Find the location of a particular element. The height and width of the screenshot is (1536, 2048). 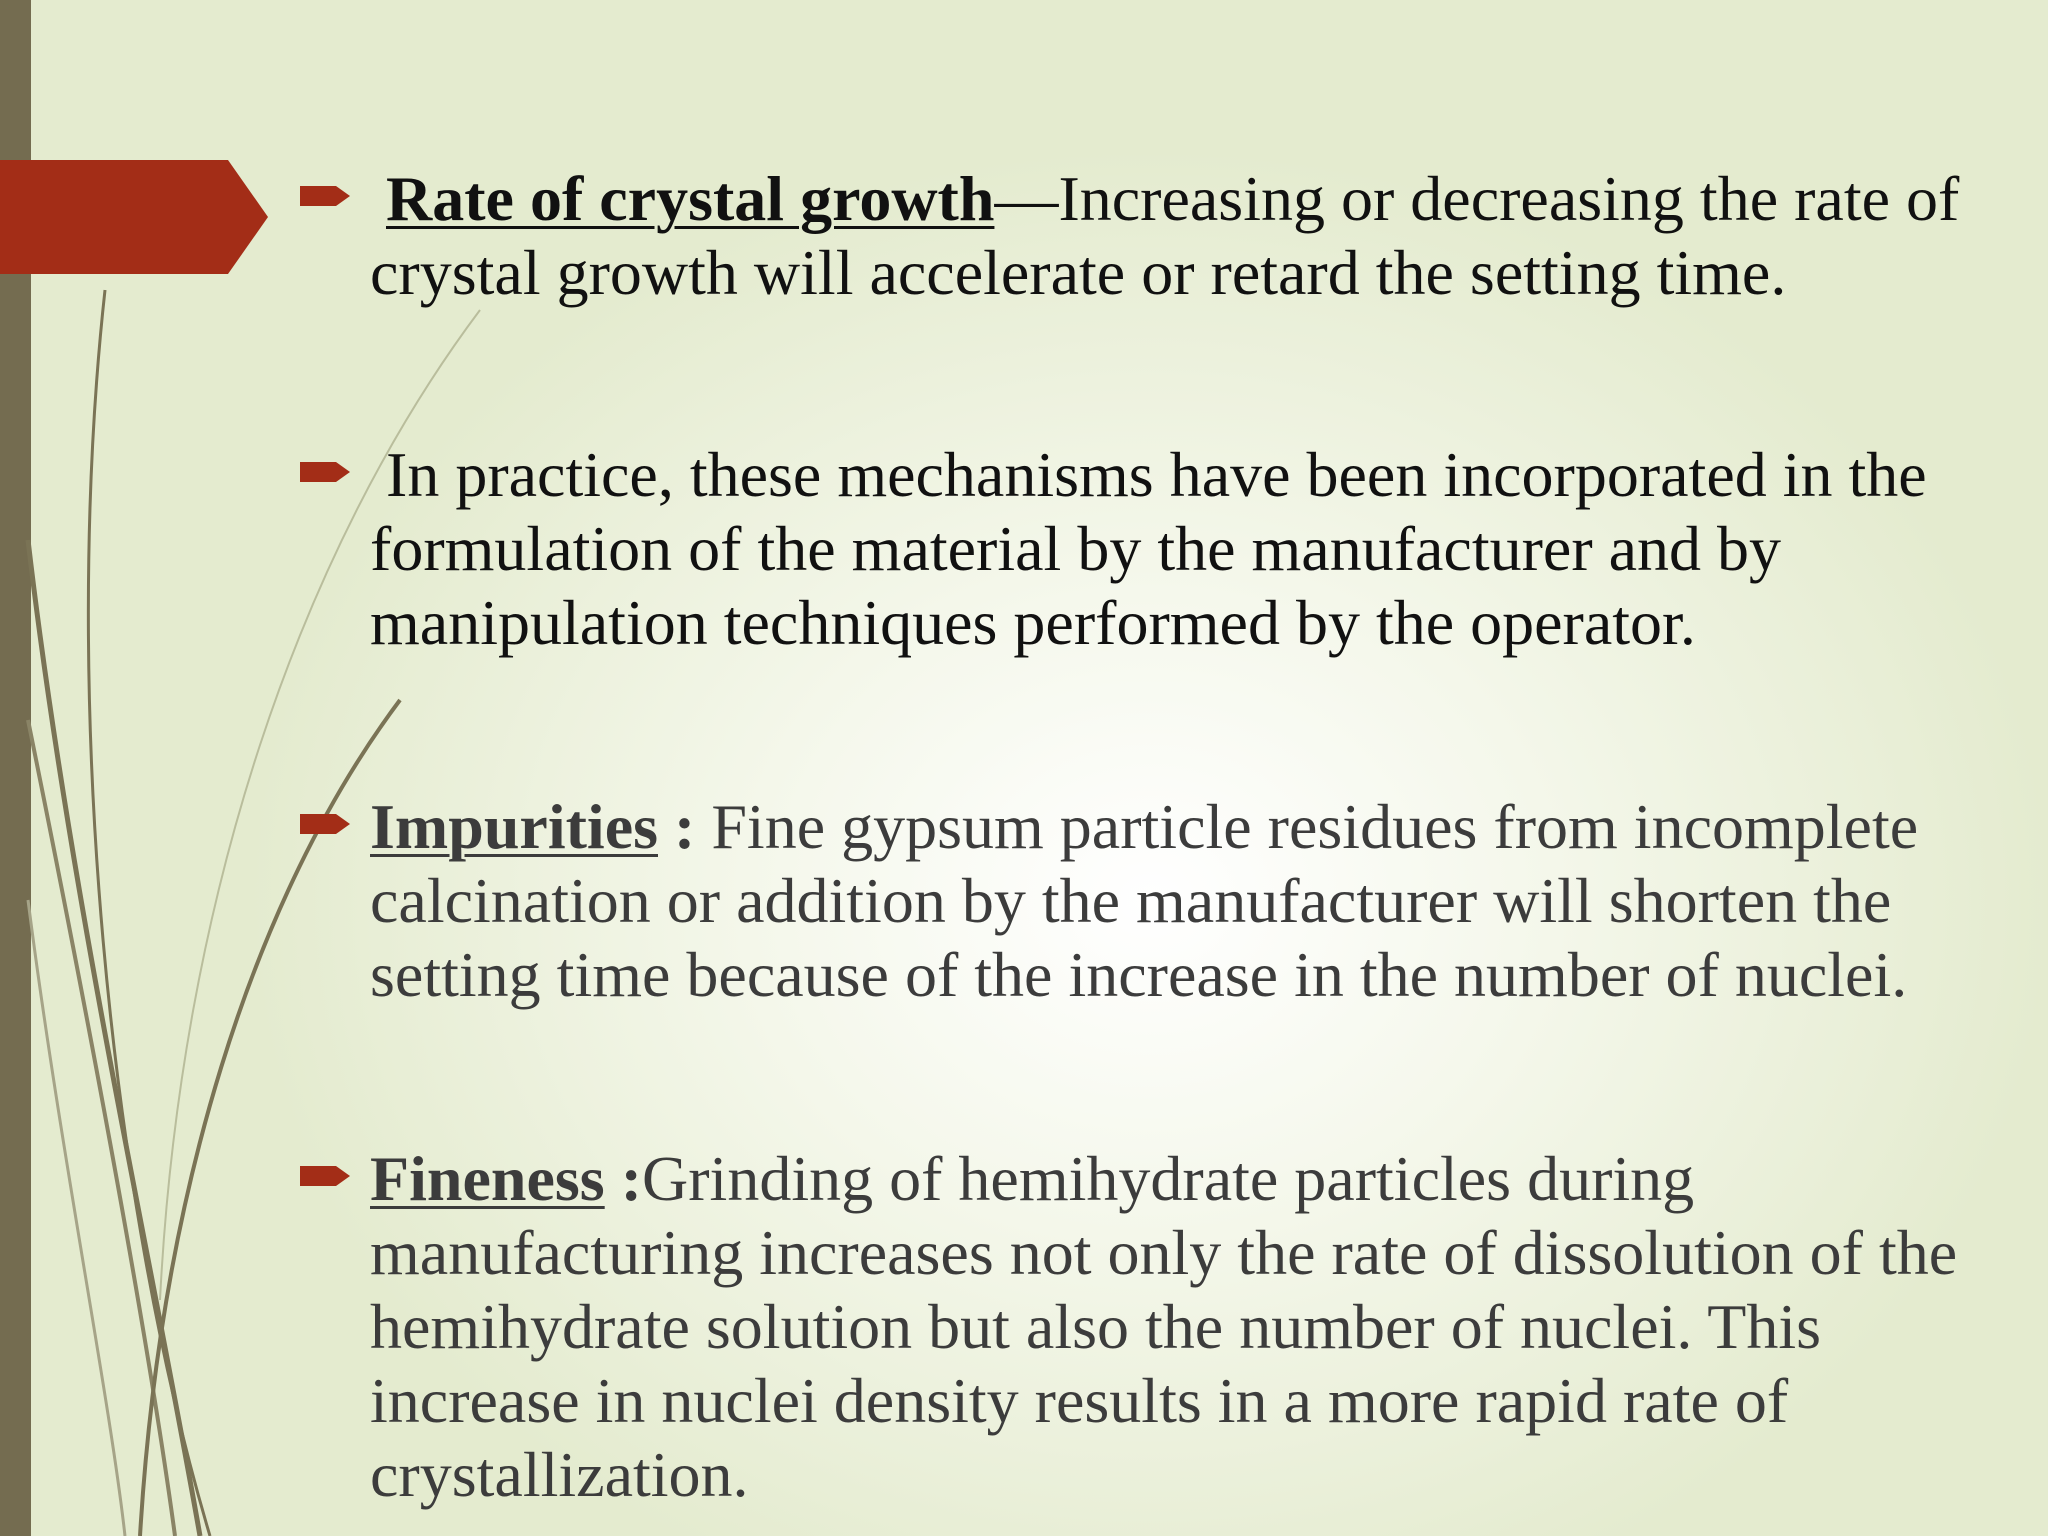

red-arrow-banner is located at coordinates (134, 217).